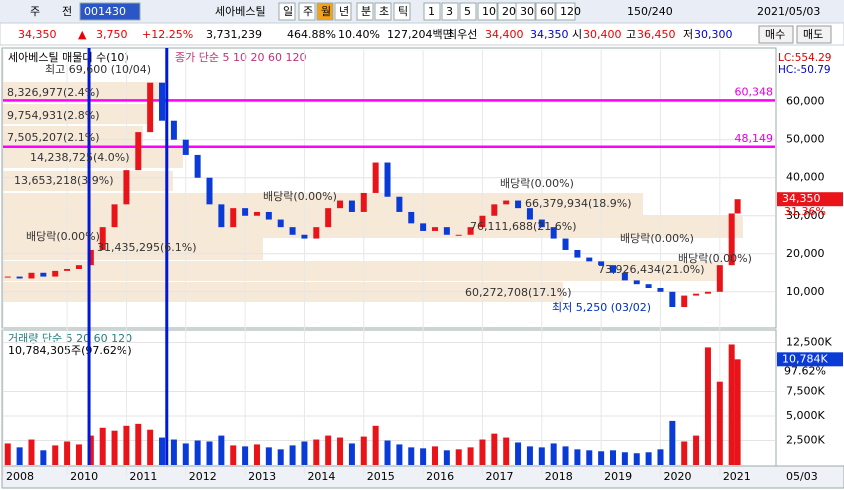 The width and height of the screenshot is (844, 490). I want to click on info-text: 30,300, so click(713, 34).